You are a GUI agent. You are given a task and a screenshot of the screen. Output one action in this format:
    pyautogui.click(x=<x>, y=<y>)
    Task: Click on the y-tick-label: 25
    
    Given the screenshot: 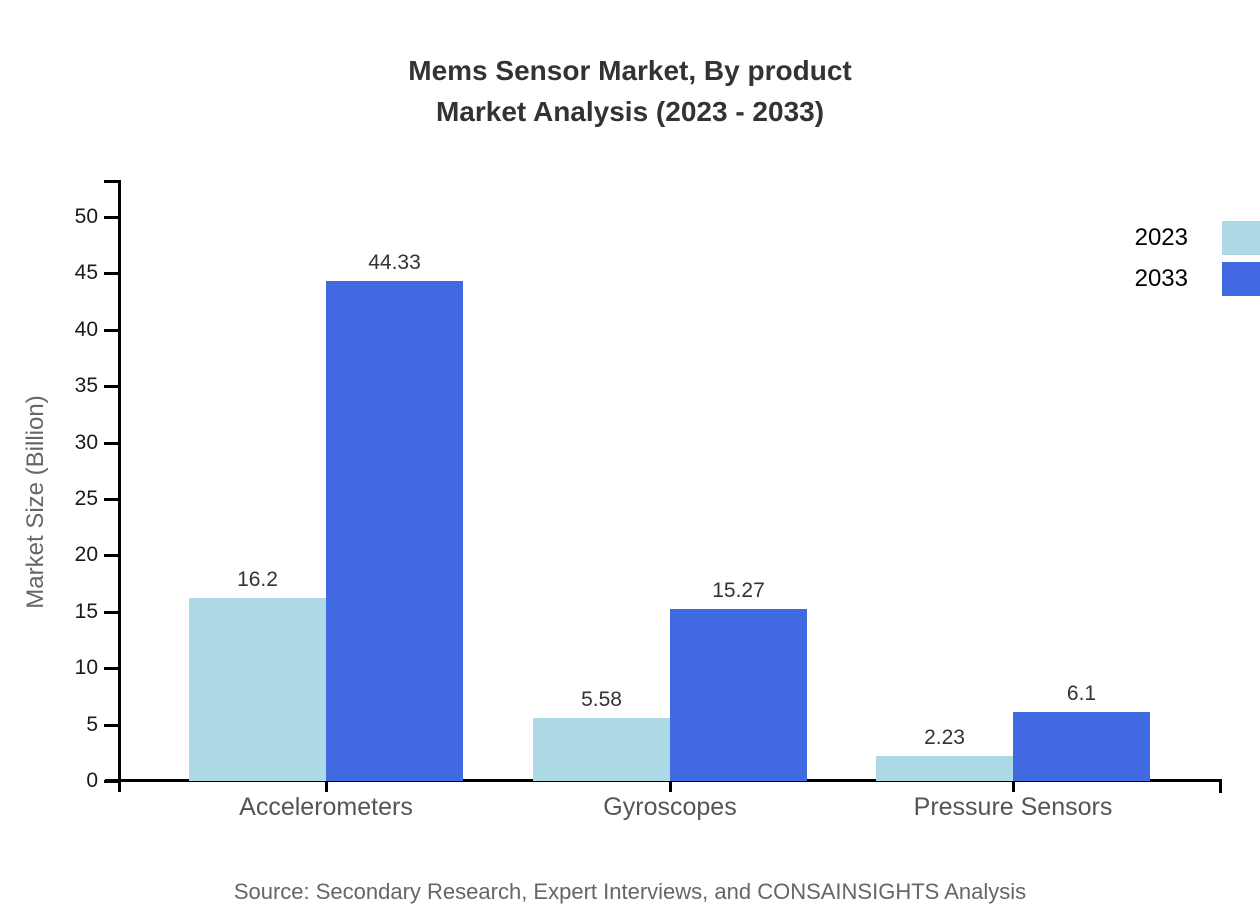 What is the action you would take?
    pyautogui.click(x=86, y=498)
    